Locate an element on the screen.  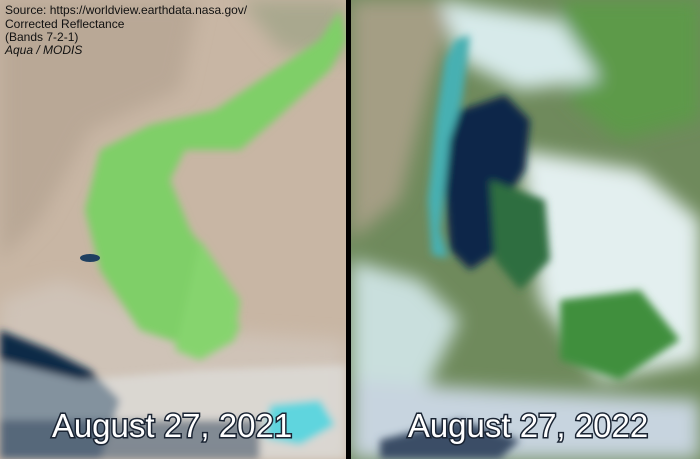
date-label: August 27, 2022 is located at coordinates (528, 425).